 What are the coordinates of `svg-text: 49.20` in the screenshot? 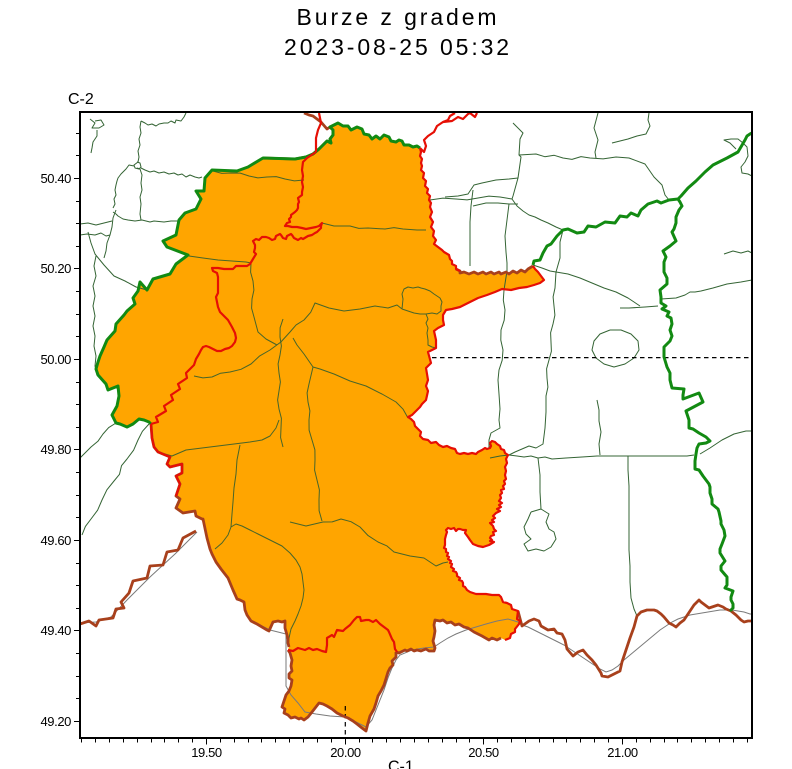 It's located at (55, 721).